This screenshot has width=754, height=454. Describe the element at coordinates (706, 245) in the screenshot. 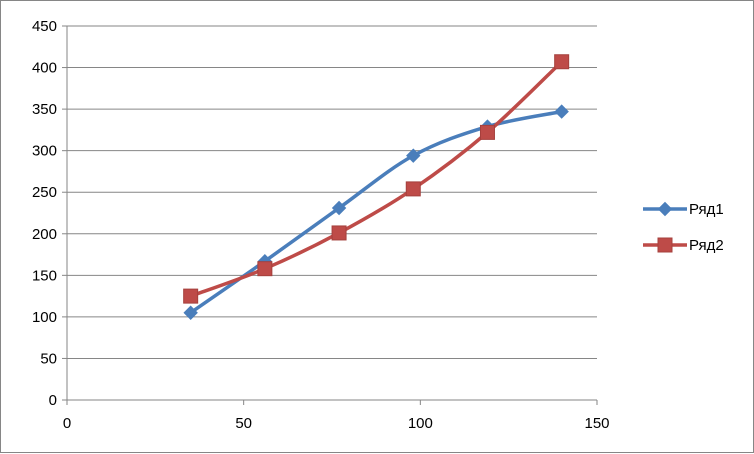

I see `legend-label: Ряд2` at that location.